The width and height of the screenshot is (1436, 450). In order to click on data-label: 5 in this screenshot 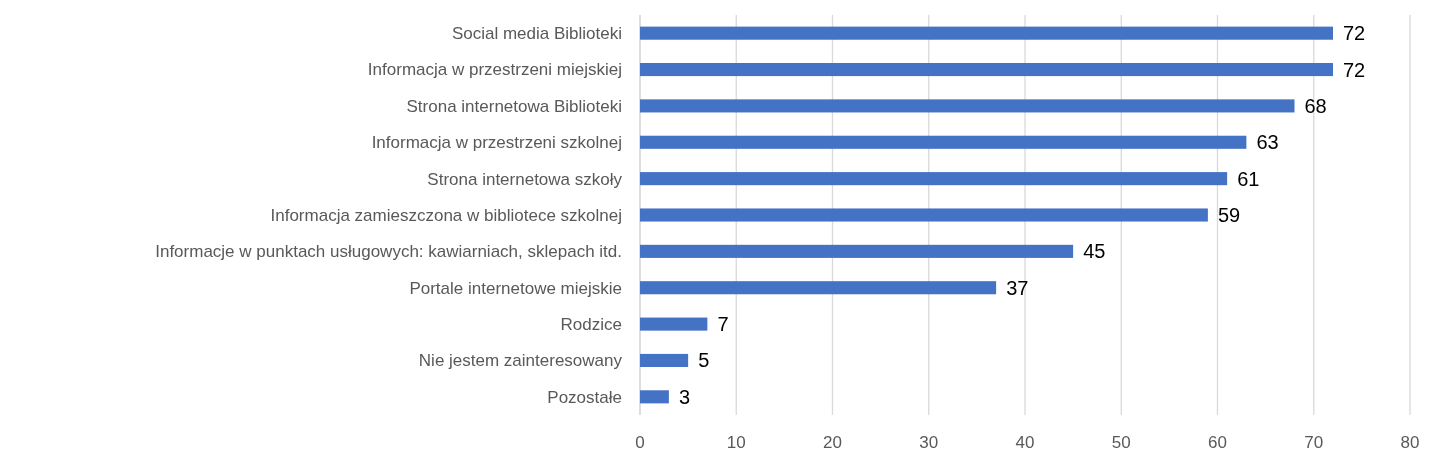, I will do `click(704, 360)`.